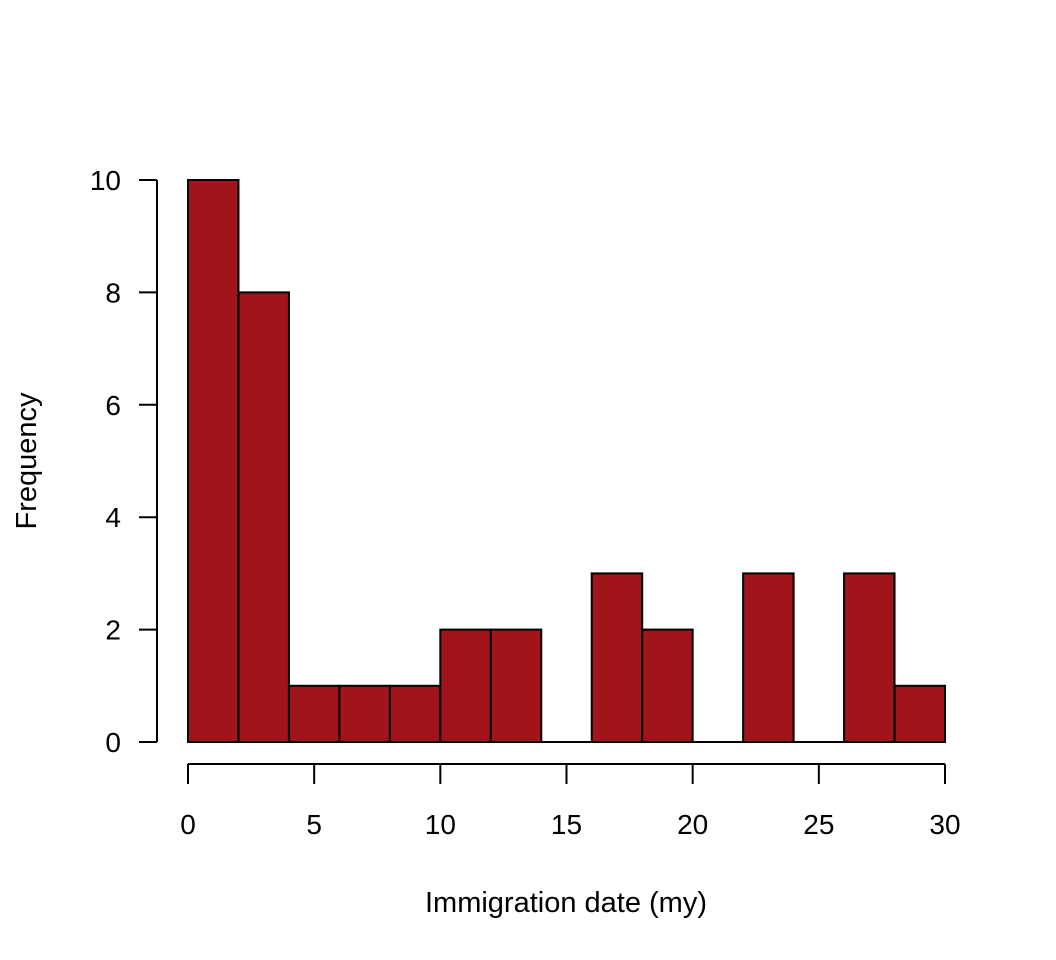  What do you see at coordinates (566, 903) in the screenshot?
I see `x-axis-title: Immigration date (my)` at bounding box center [566, 903].